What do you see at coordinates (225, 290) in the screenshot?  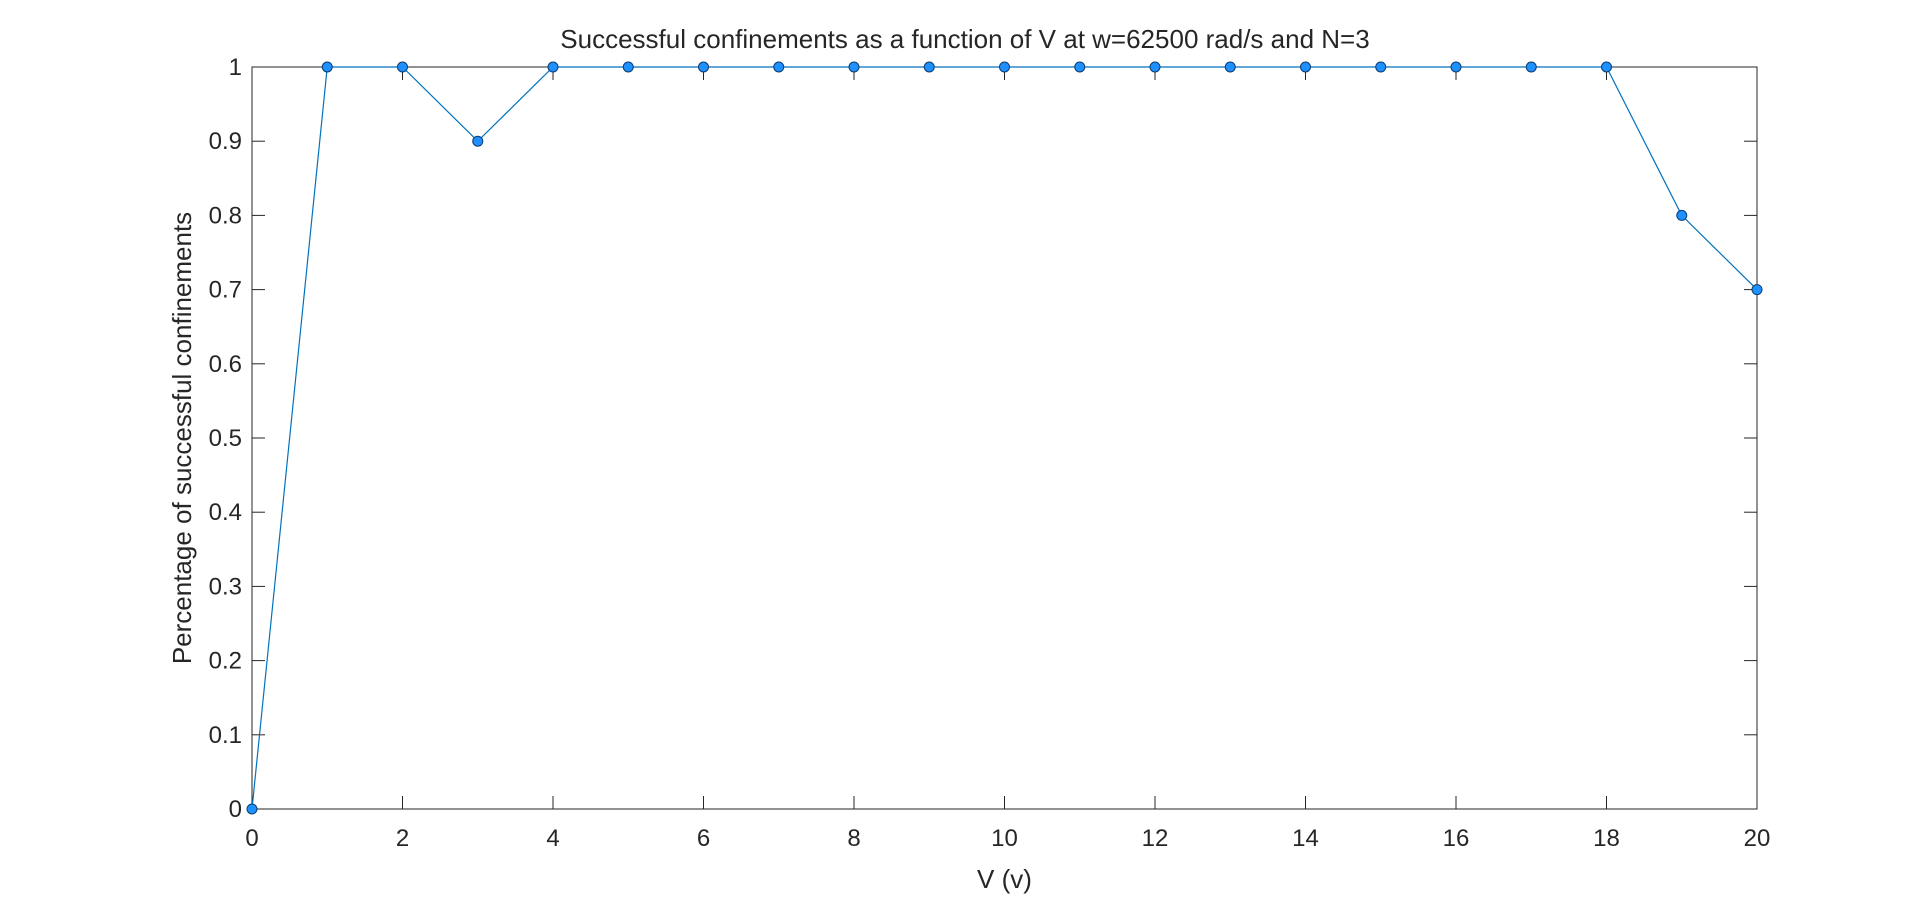 I see `y-tick-label-7: 0.7` at bounding box center [225, 290].